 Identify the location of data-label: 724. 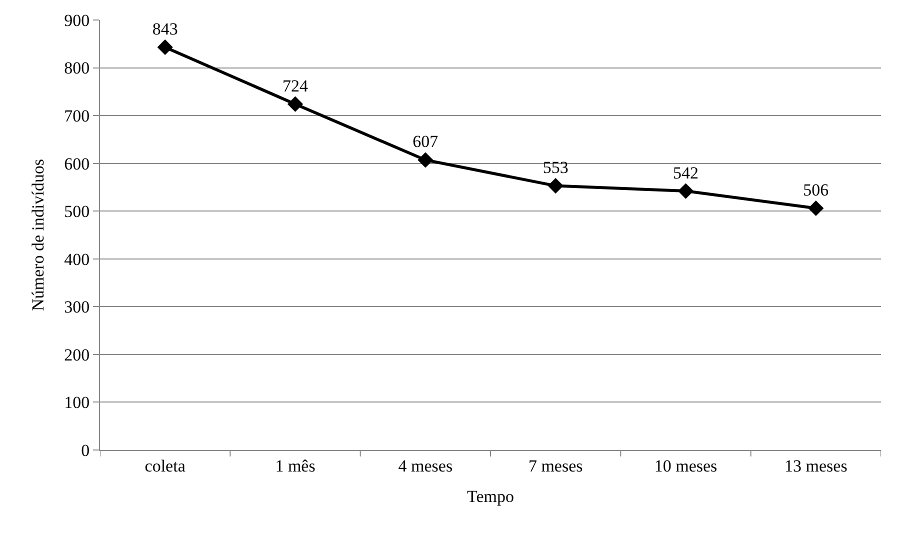
(295, 86).